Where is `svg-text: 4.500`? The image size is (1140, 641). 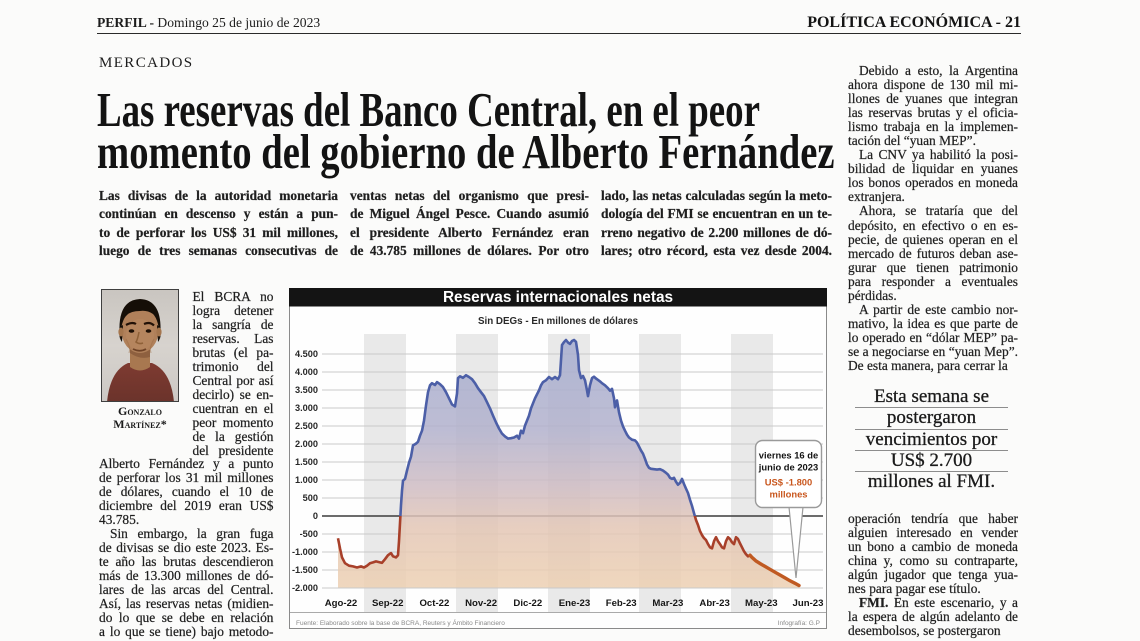
svg-text: 4.500 is located at coordinates (306, 354).